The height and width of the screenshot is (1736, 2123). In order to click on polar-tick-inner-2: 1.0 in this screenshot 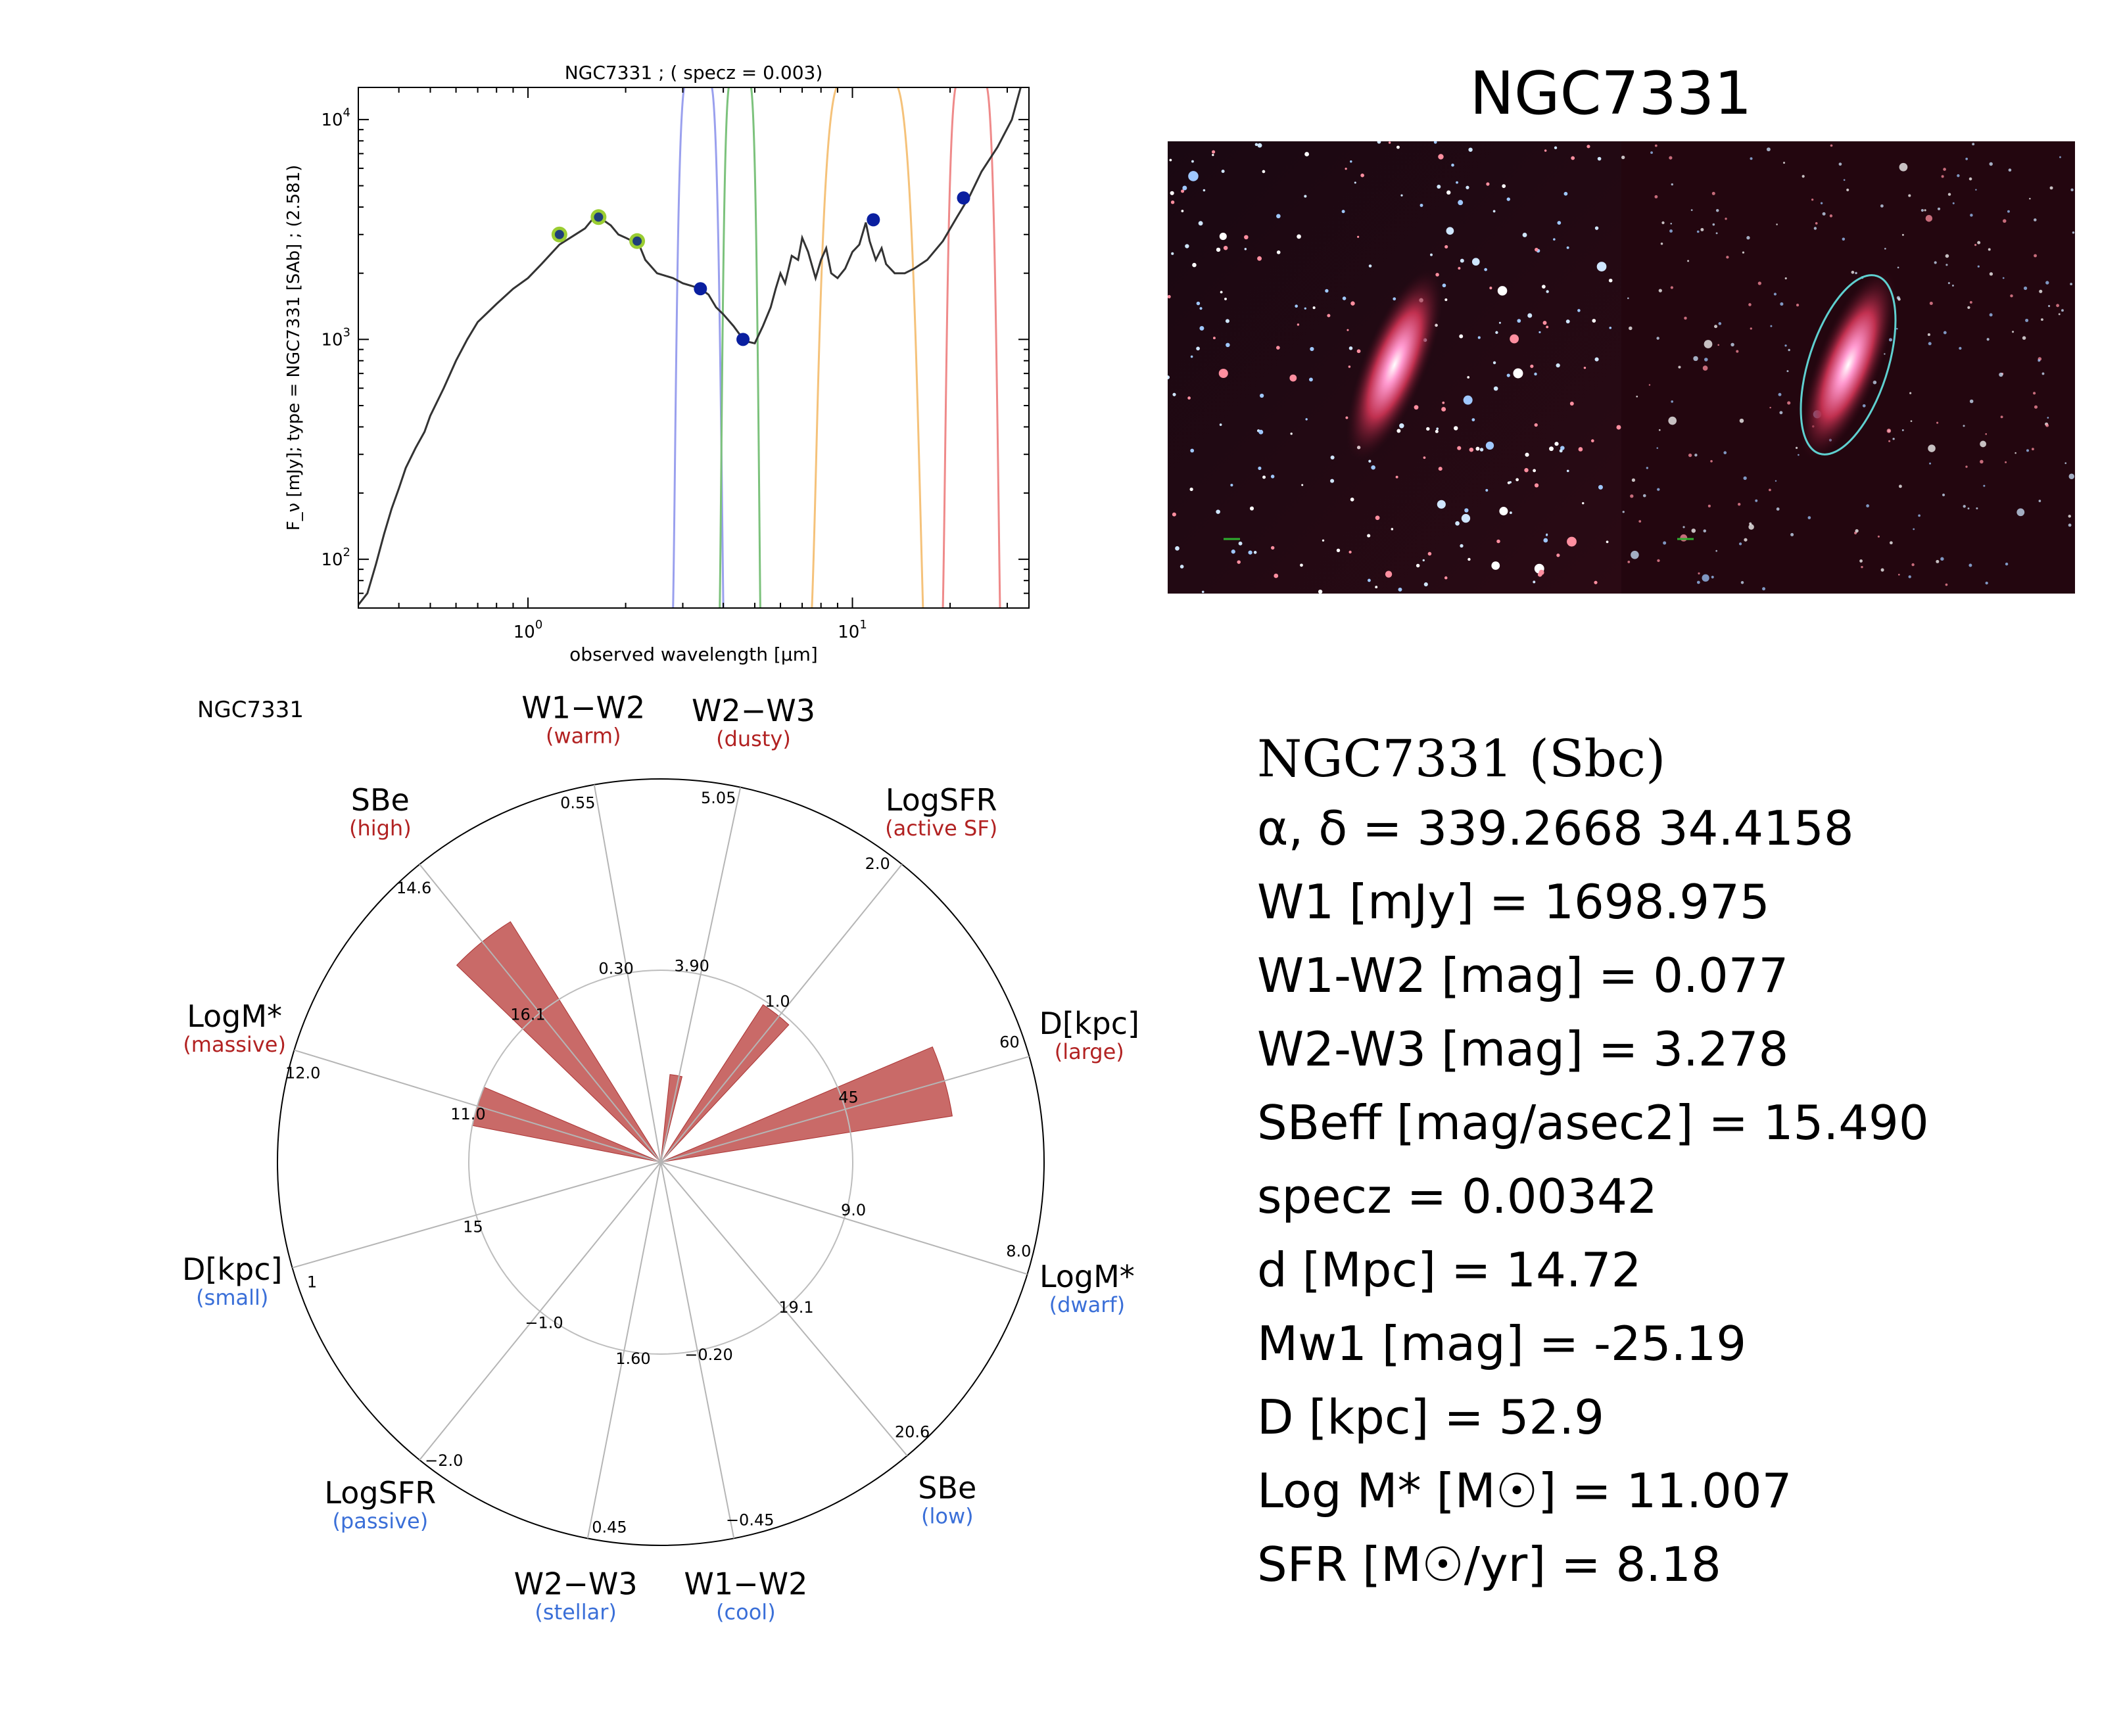, I will do `click(777, 1002)`.